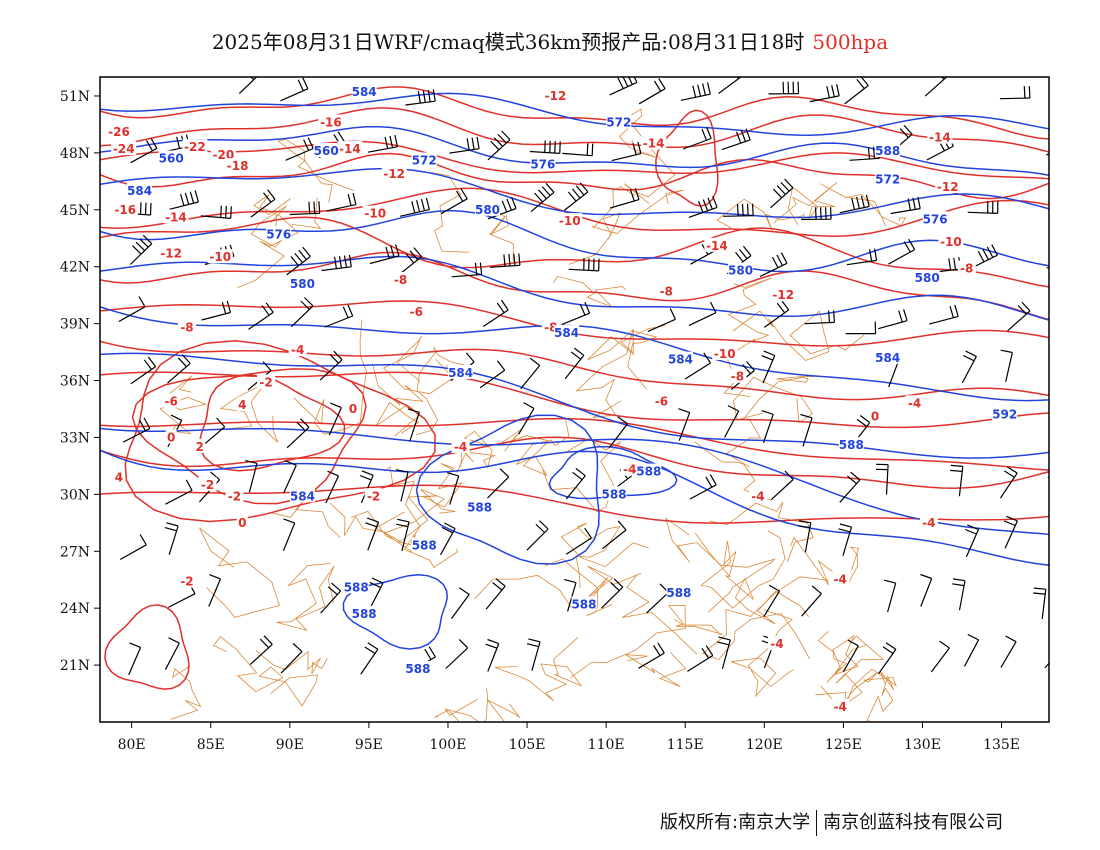 The image size is (1100, 850). I want to click on footer: 版权所有:南京大学 南京创蓝科技有限公司, so click(831, 822).